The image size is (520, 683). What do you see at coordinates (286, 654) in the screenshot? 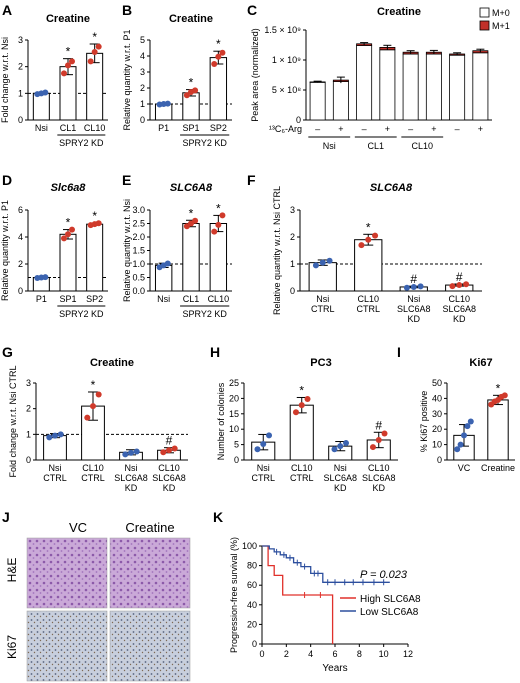
I see `x-tick-label: 2` at bounding box center [286, 654].